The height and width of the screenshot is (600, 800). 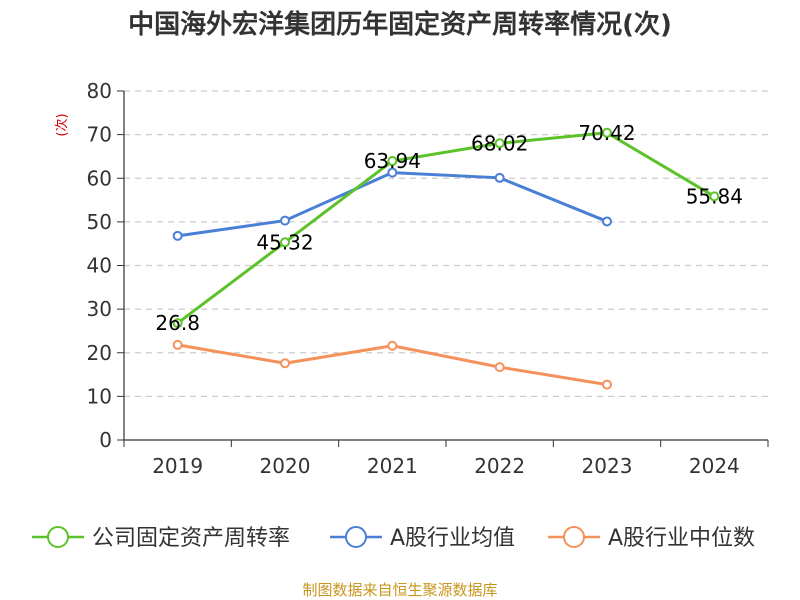 I want to click on legend-item: 公司固定资产周转率, so click(x=161, y=538).